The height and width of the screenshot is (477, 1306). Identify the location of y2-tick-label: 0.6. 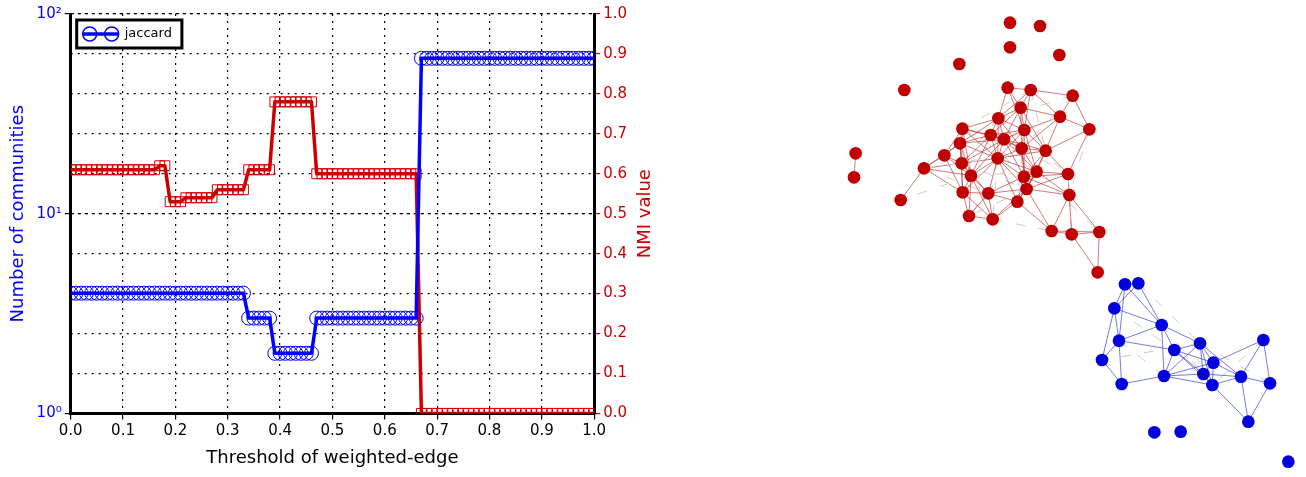
(615, 172).